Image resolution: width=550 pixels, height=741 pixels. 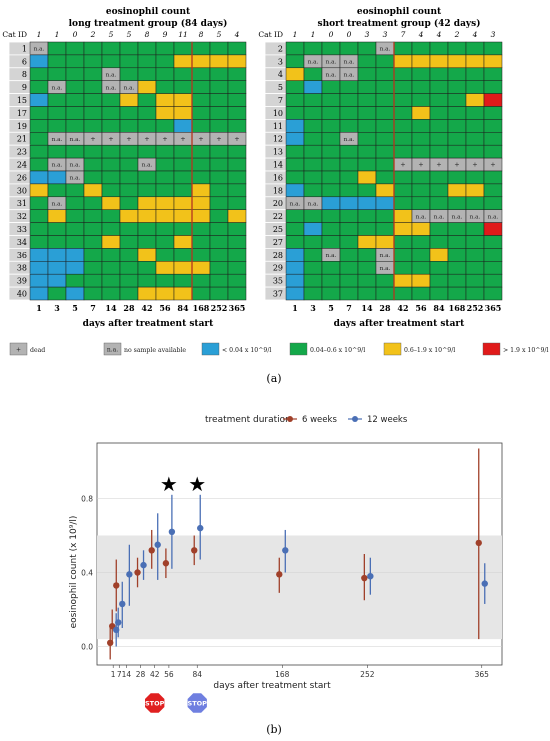 What do you see at coordinates (278, 281) in the screenshot?
I see `cat-id-label: 35` at bounding box center [278, 281].